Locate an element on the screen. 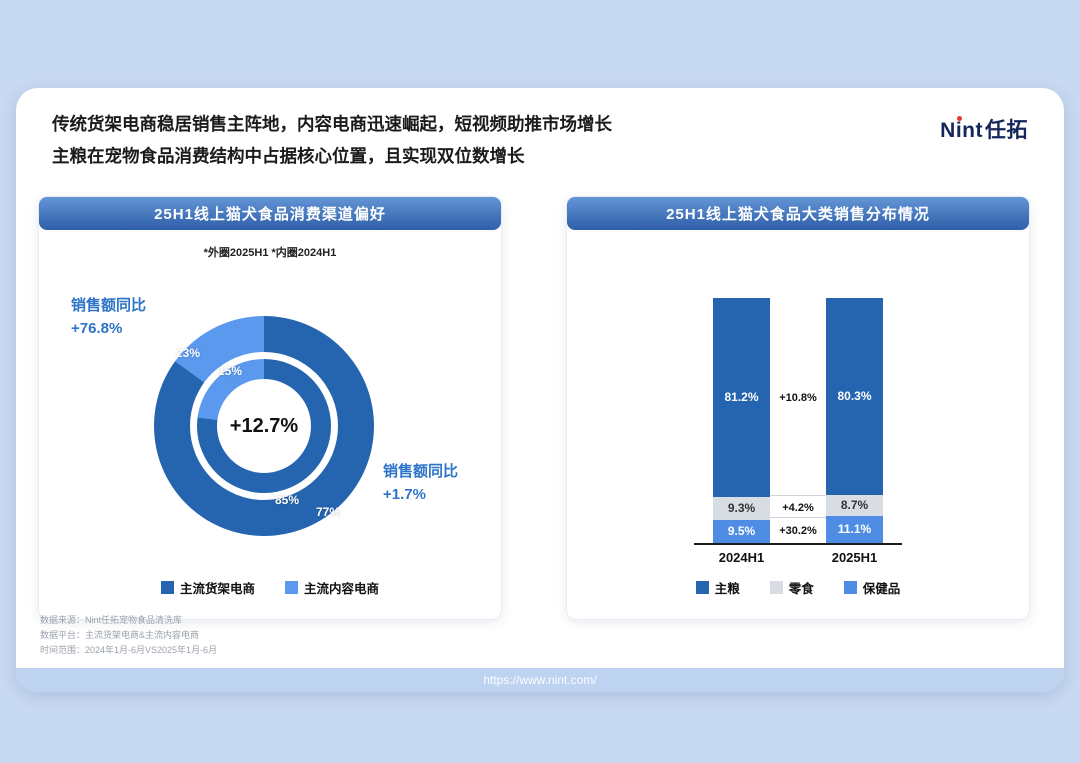 This screenshot has height=763, width=1080. legend-item-shelf-ecommerce: 主流货架电商 is located at coordinates (207, 587).